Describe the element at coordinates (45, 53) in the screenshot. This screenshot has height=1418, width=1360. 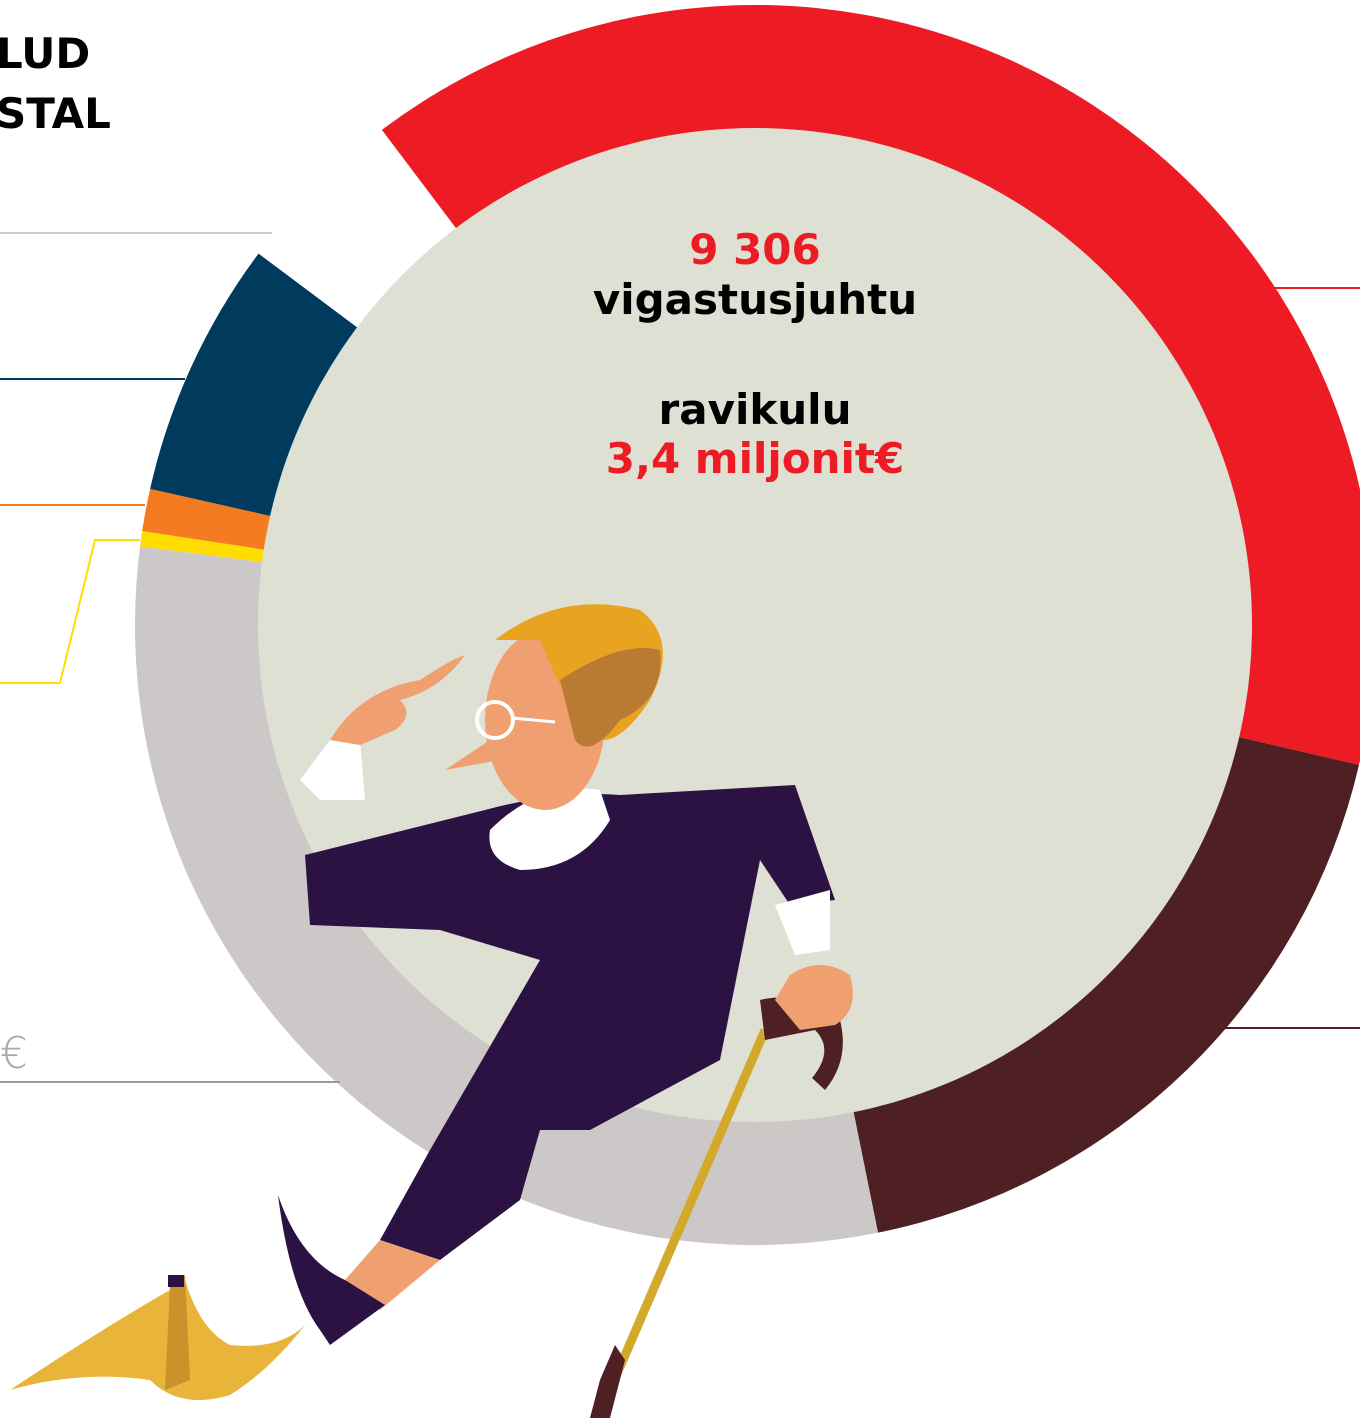
I see `title-line: LUD` at that location.